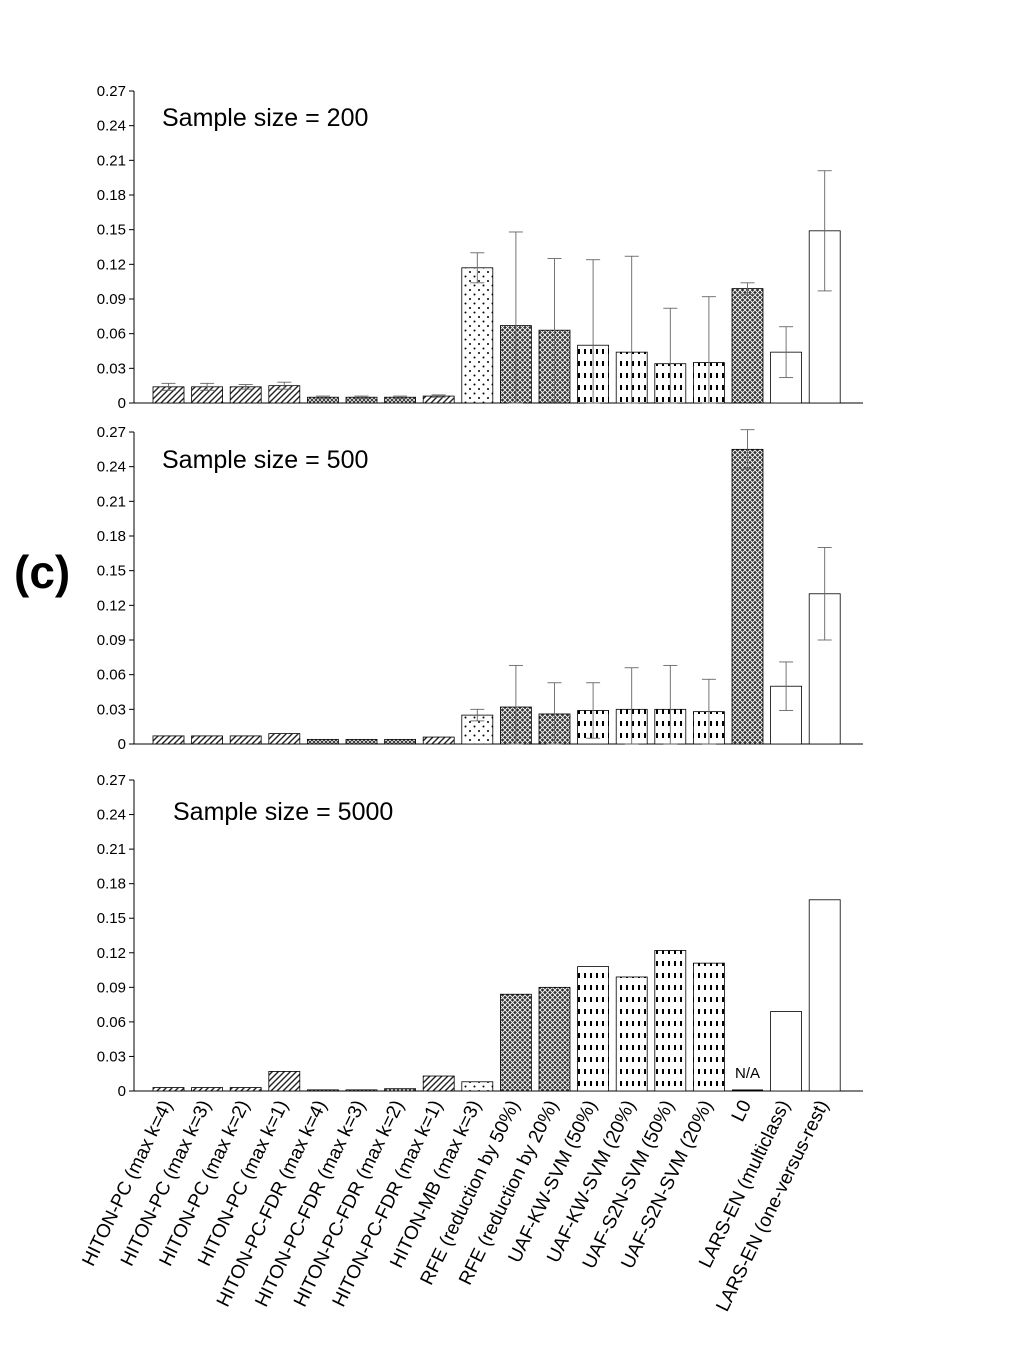  What do you see at coordinates (742, 1111) in the screenshot?
I see `category-label: L0` at bounding box center [742, 1111].